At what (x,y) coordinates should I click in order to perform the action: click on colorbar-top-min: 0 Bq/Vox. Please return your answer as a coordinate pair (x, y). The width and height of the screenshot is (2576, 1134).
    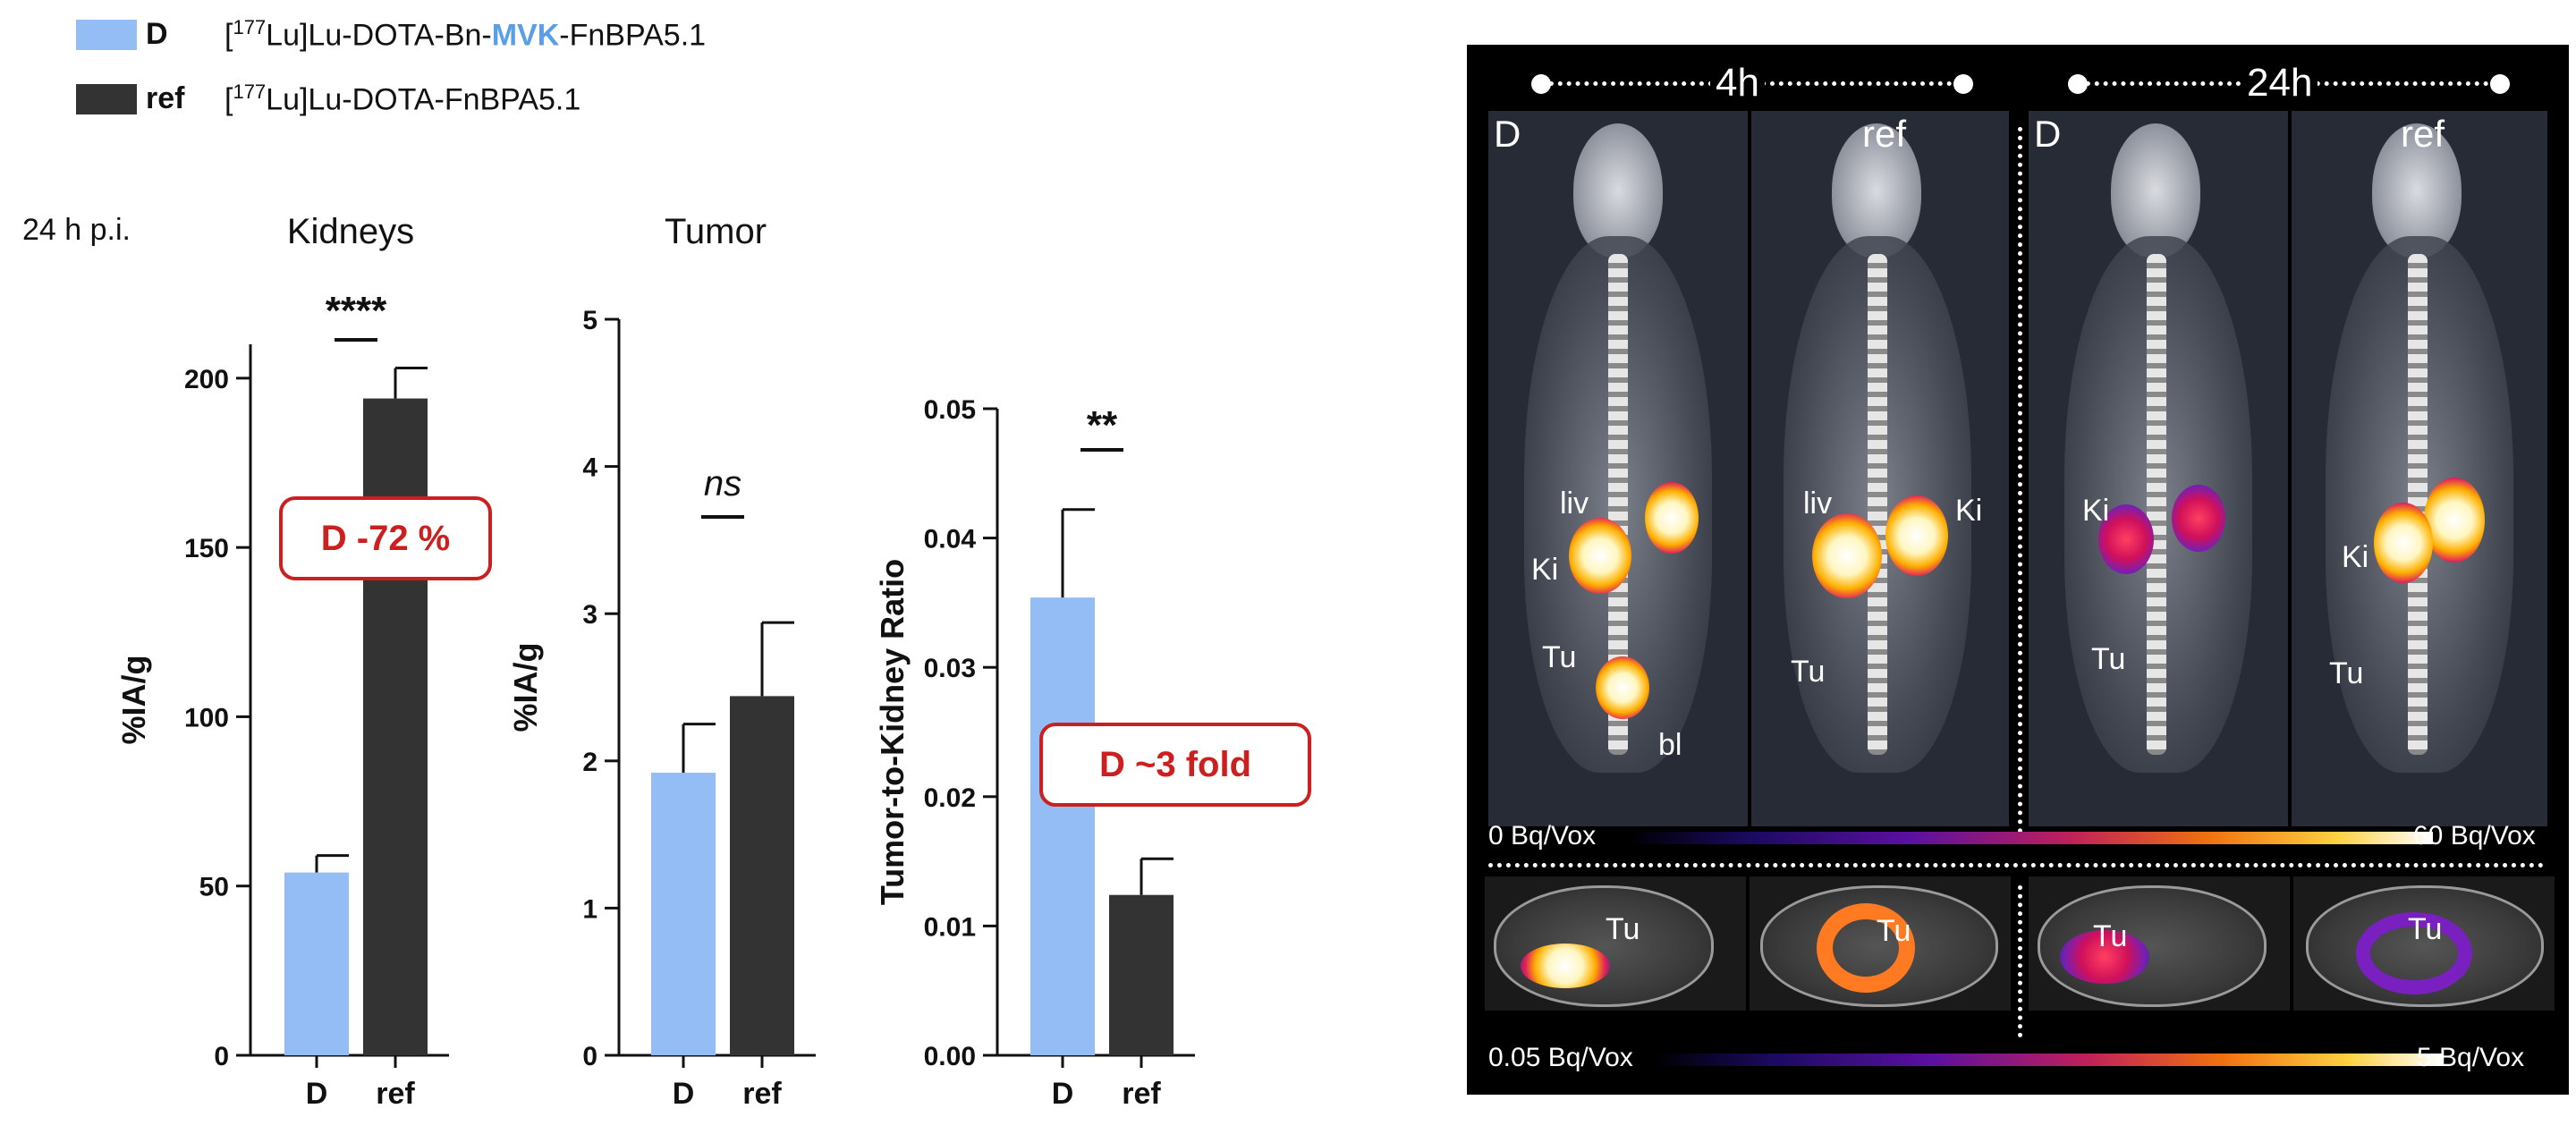
    Looking at the image, I should click on (1542, 835).